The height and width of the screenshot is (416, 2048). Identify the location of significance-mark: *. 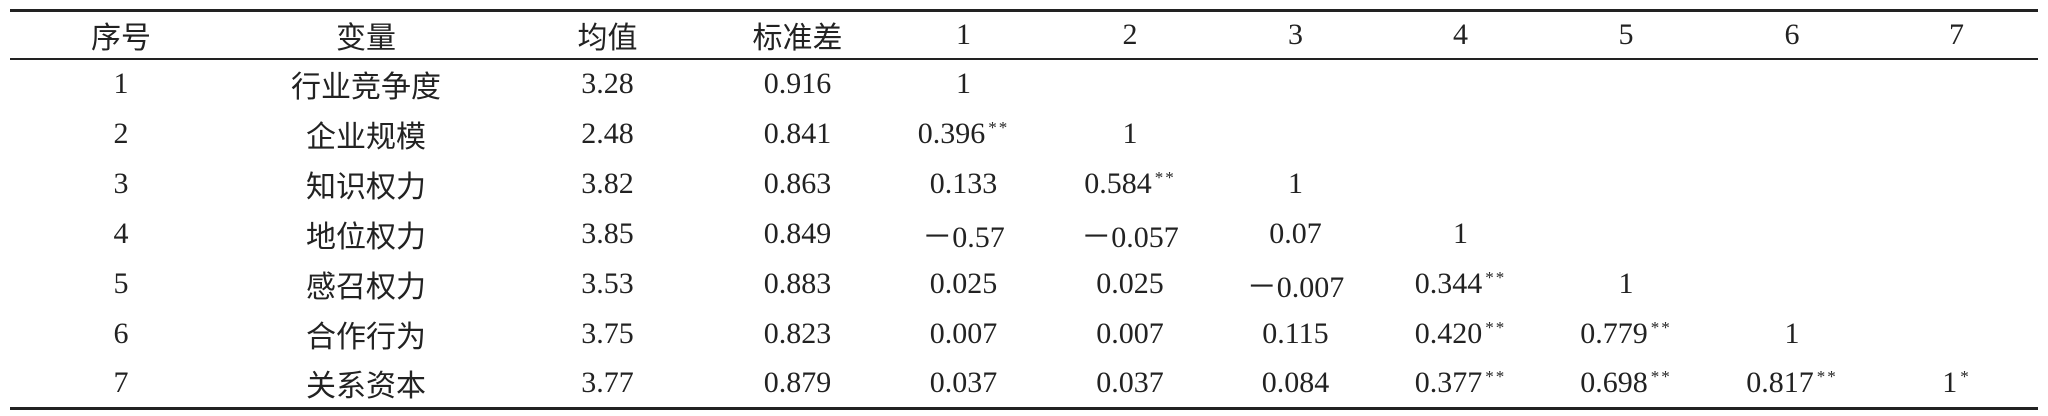
(1965, 376).